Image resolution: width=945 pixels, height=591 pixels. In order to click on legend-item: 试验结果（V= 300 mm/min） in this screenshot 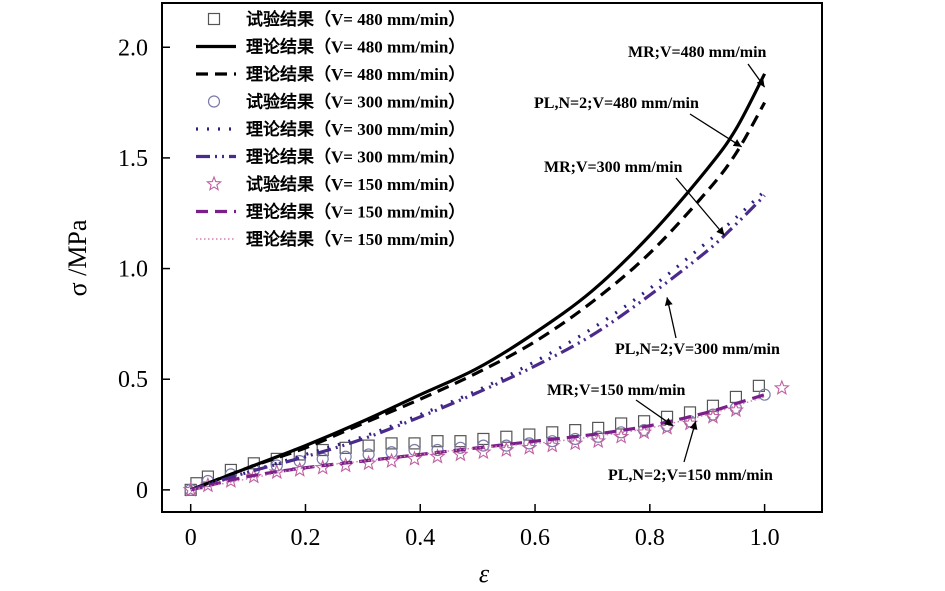, I will do `click(336, 102)`.